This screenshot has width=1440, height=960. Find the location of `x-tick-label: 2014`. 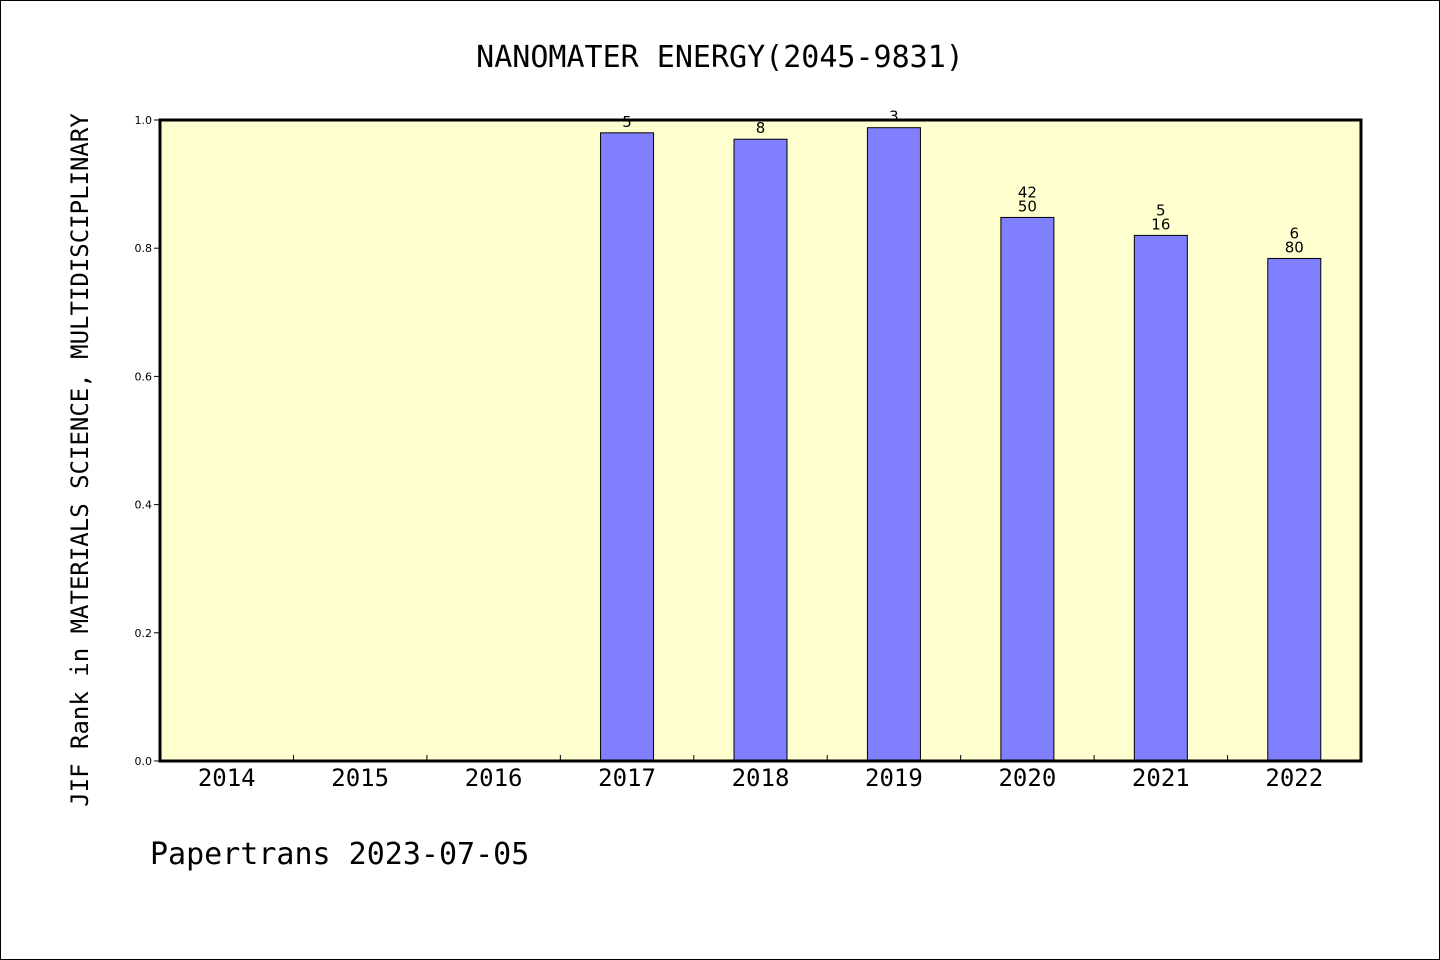

x-tick-label: 2014 is located at coordinates (227, 778).